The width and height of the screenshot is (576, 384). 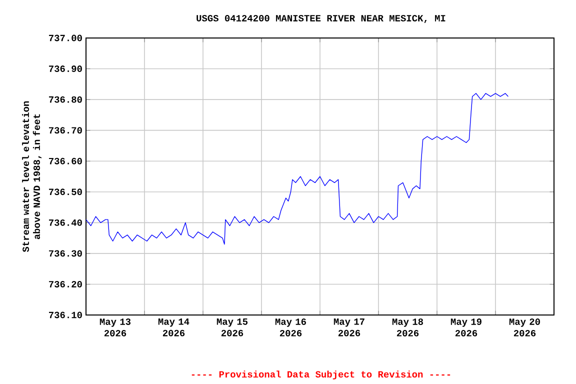 I want to click on x-tick-label: May 18 2026, so click(x=408, y=327).